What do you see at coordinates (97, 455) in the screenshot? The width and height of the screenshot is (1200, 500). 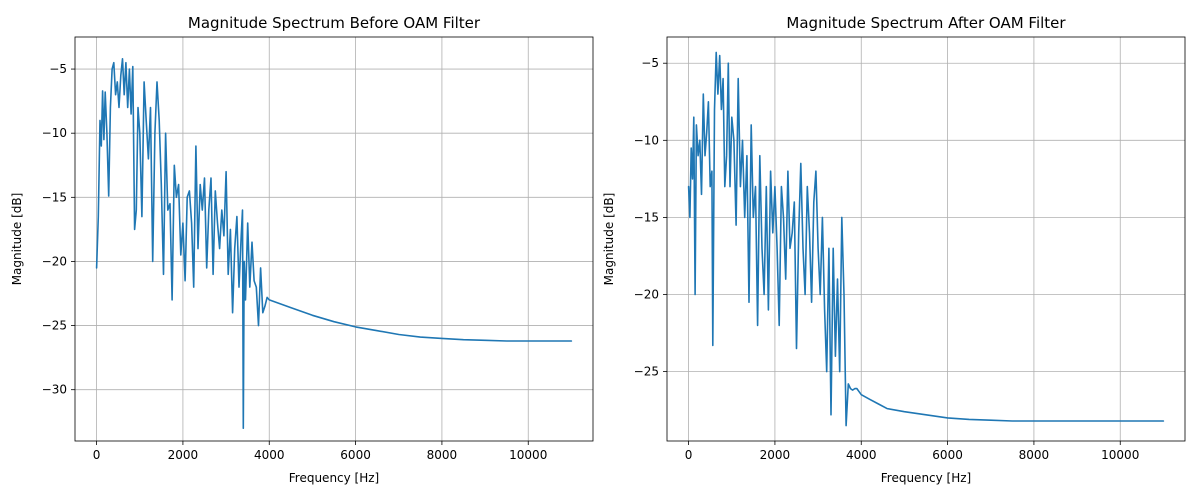 I see `x-tick-label-before: 0` at bounding box center [97, 455].